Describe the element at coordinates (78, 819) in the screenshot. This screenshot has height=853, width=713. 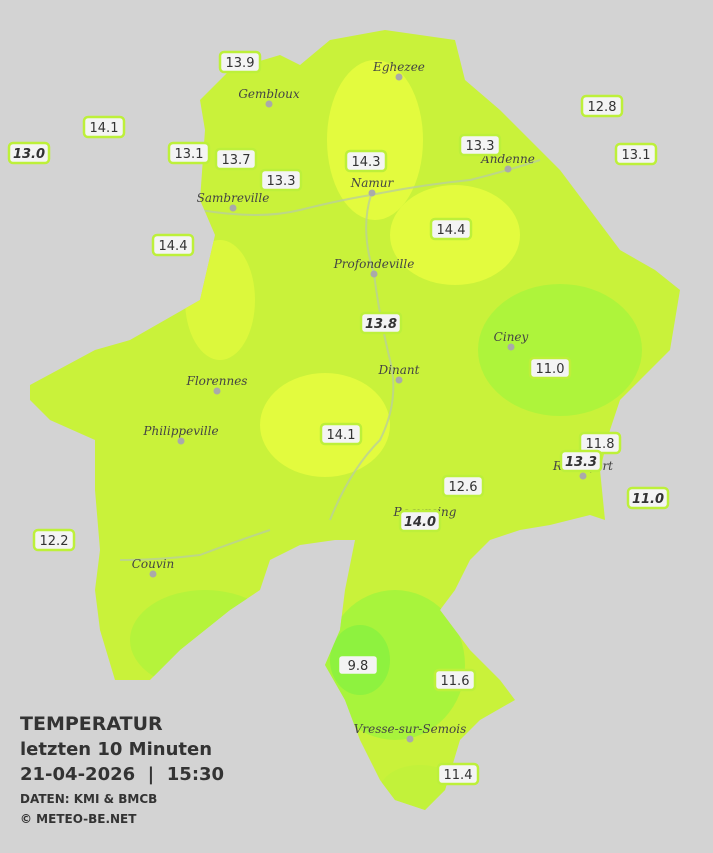
I see `legend-copyright: © METEO-BE.NET` at that location.